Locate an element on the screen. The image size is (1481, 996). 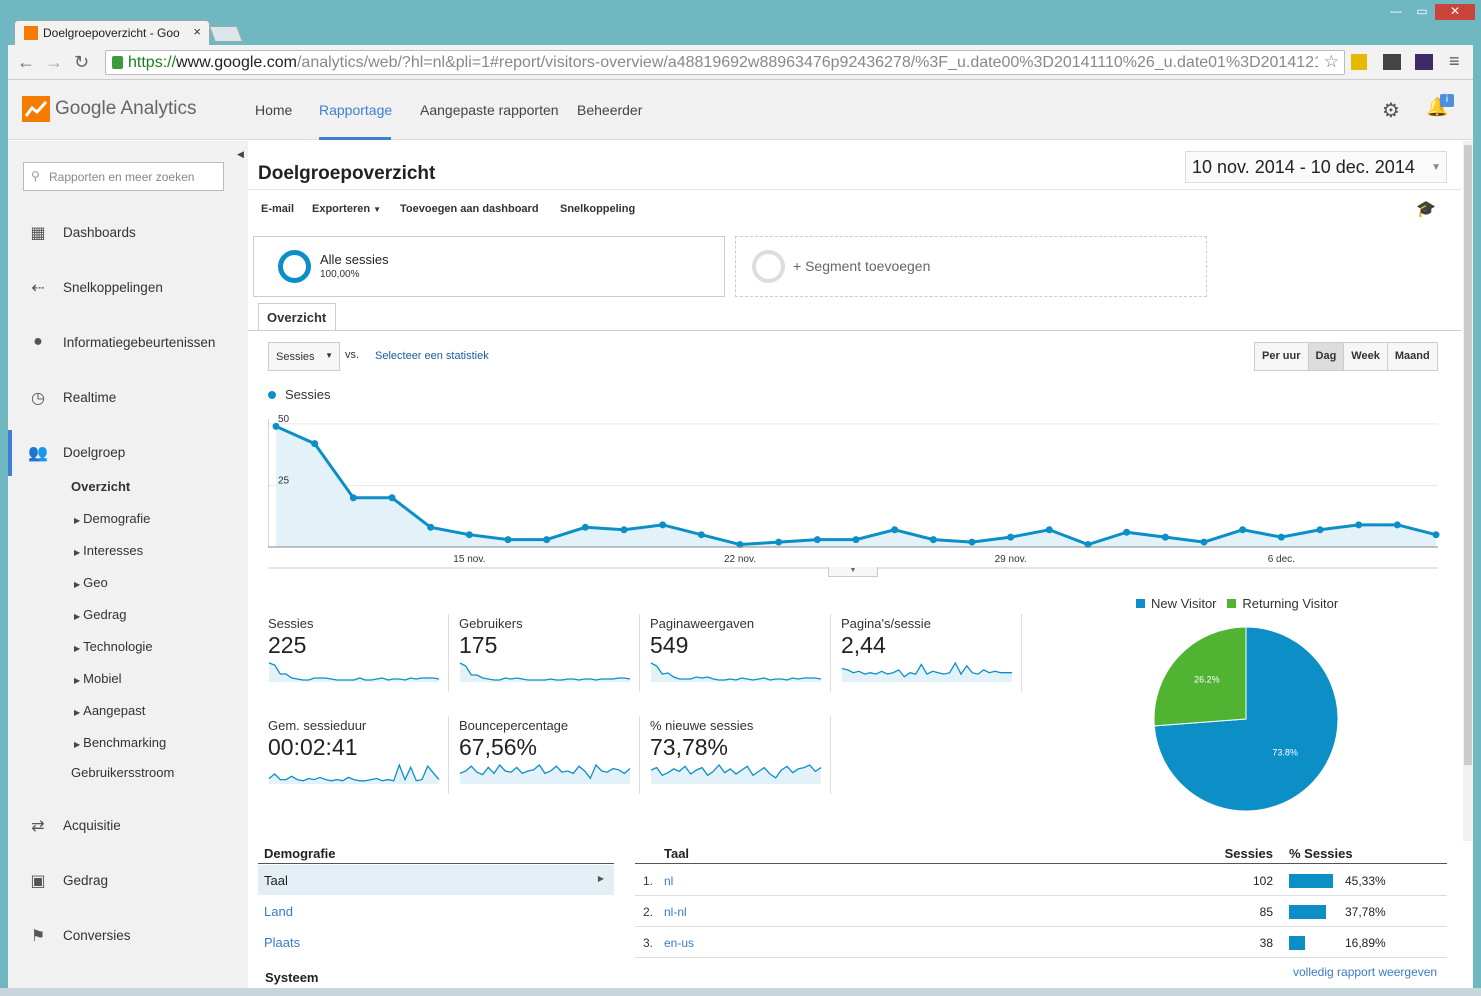
search-input: ⚲ Rapporten en meer zoeken is located at coordinates (123, 176).